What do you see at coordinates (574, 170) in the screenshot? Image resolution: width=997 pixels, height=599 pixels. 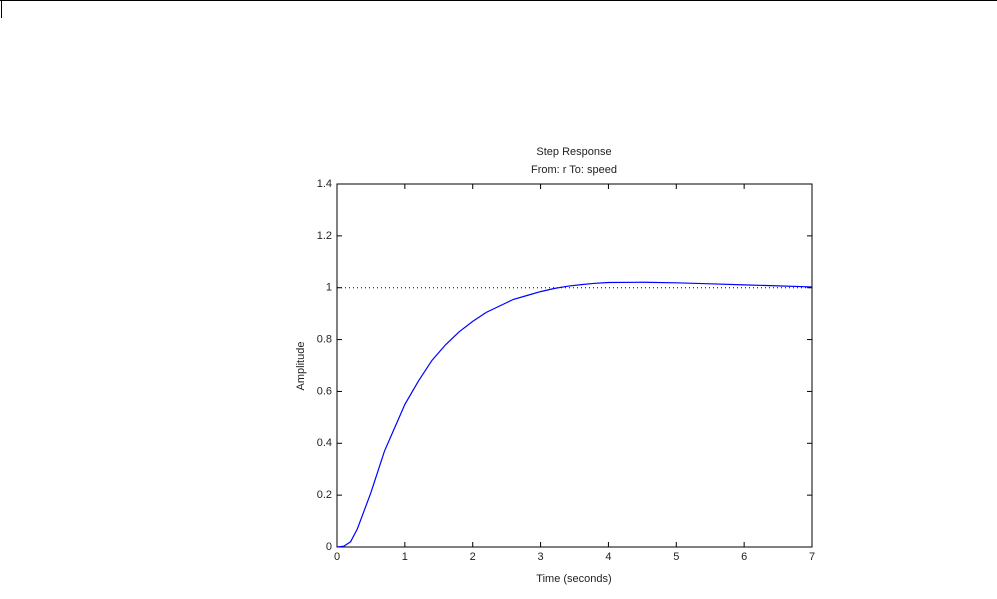 I see `chart-subtitle: From: r To: speed` at bounding box center [574, 170].